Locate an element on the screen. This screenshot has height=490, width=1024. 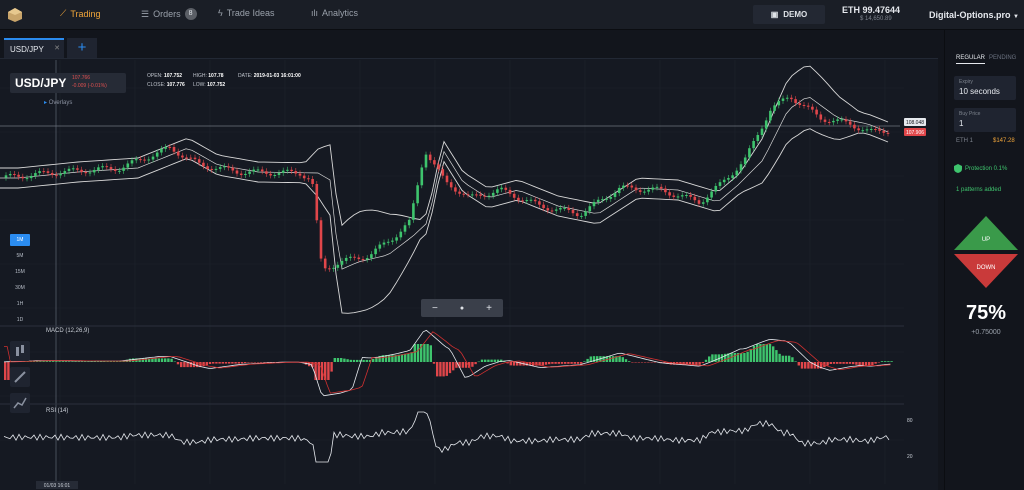
nav-trading: ⟋ Trading is located at coordinates (80, 13).